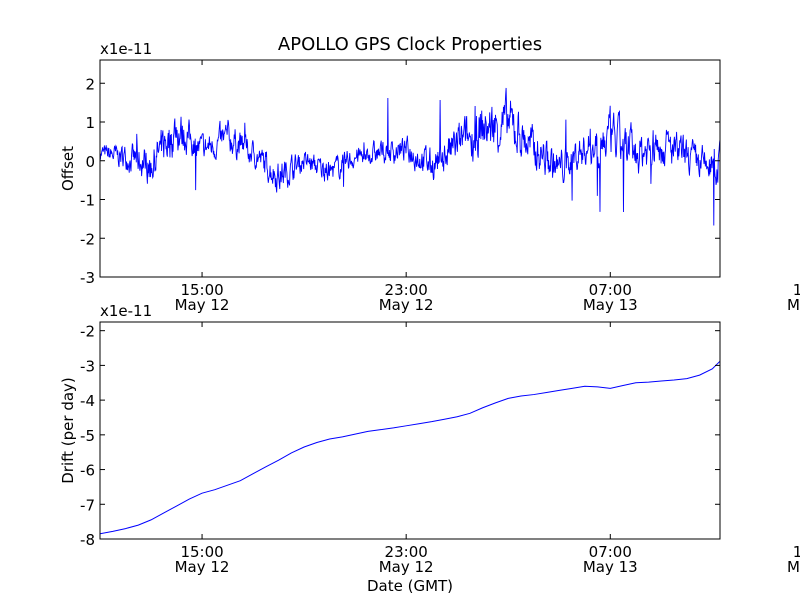  I want to click on y-tick-label: 0, so click(90, 162).